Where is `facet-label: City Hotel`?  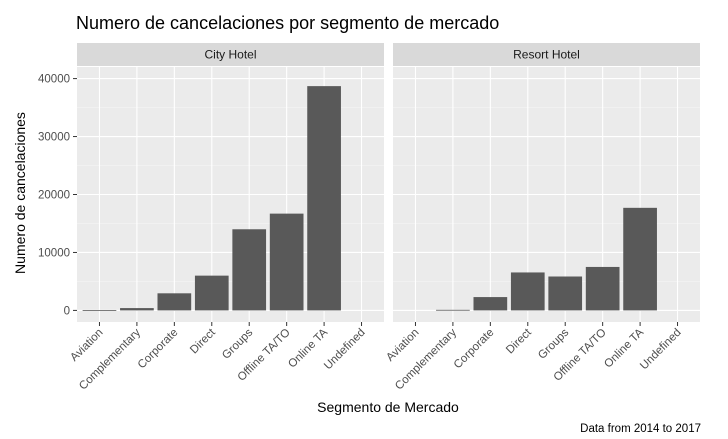
facet-label: City Hotel is located at coordinates (230, 55).